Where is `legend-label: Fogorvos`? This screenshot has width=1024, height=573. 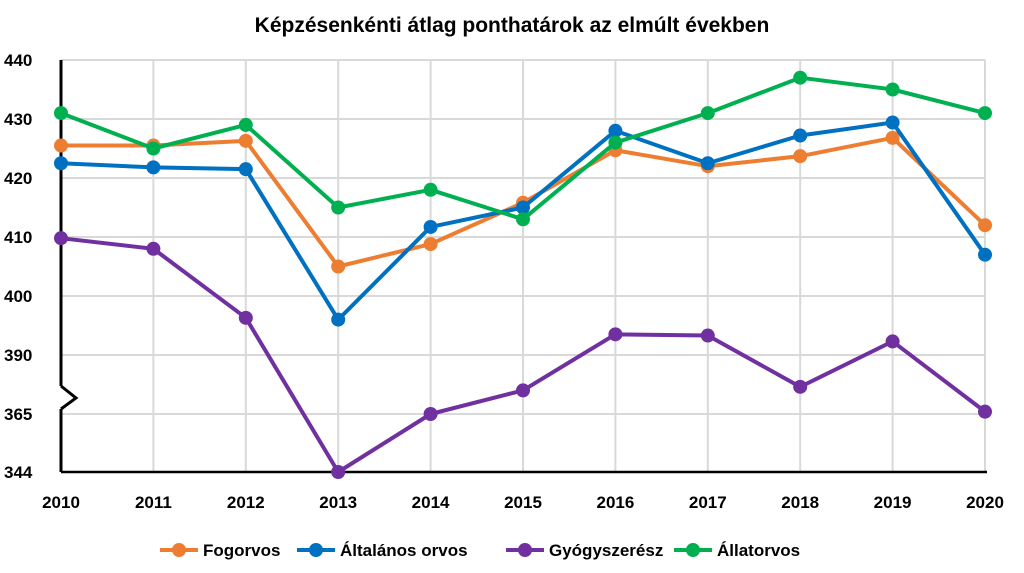
legend-label: Fogorvos is located at coordinates (241, 550).